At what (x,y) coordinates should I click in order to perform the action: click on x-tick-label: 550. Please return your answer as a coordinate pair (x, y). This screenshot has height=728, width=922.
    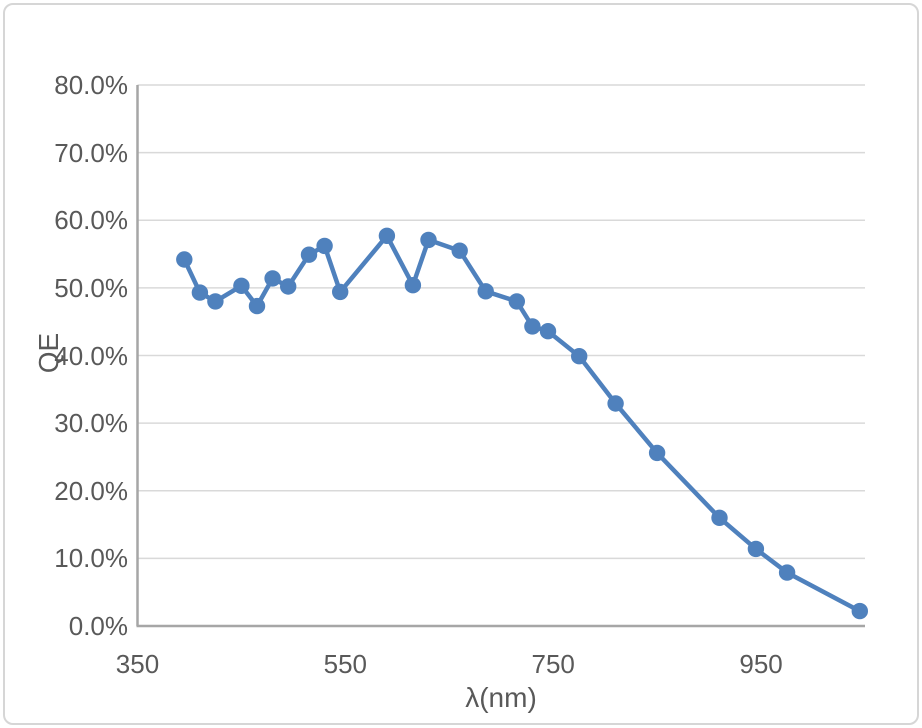
    Looking at the image, I should click on (345, 664).